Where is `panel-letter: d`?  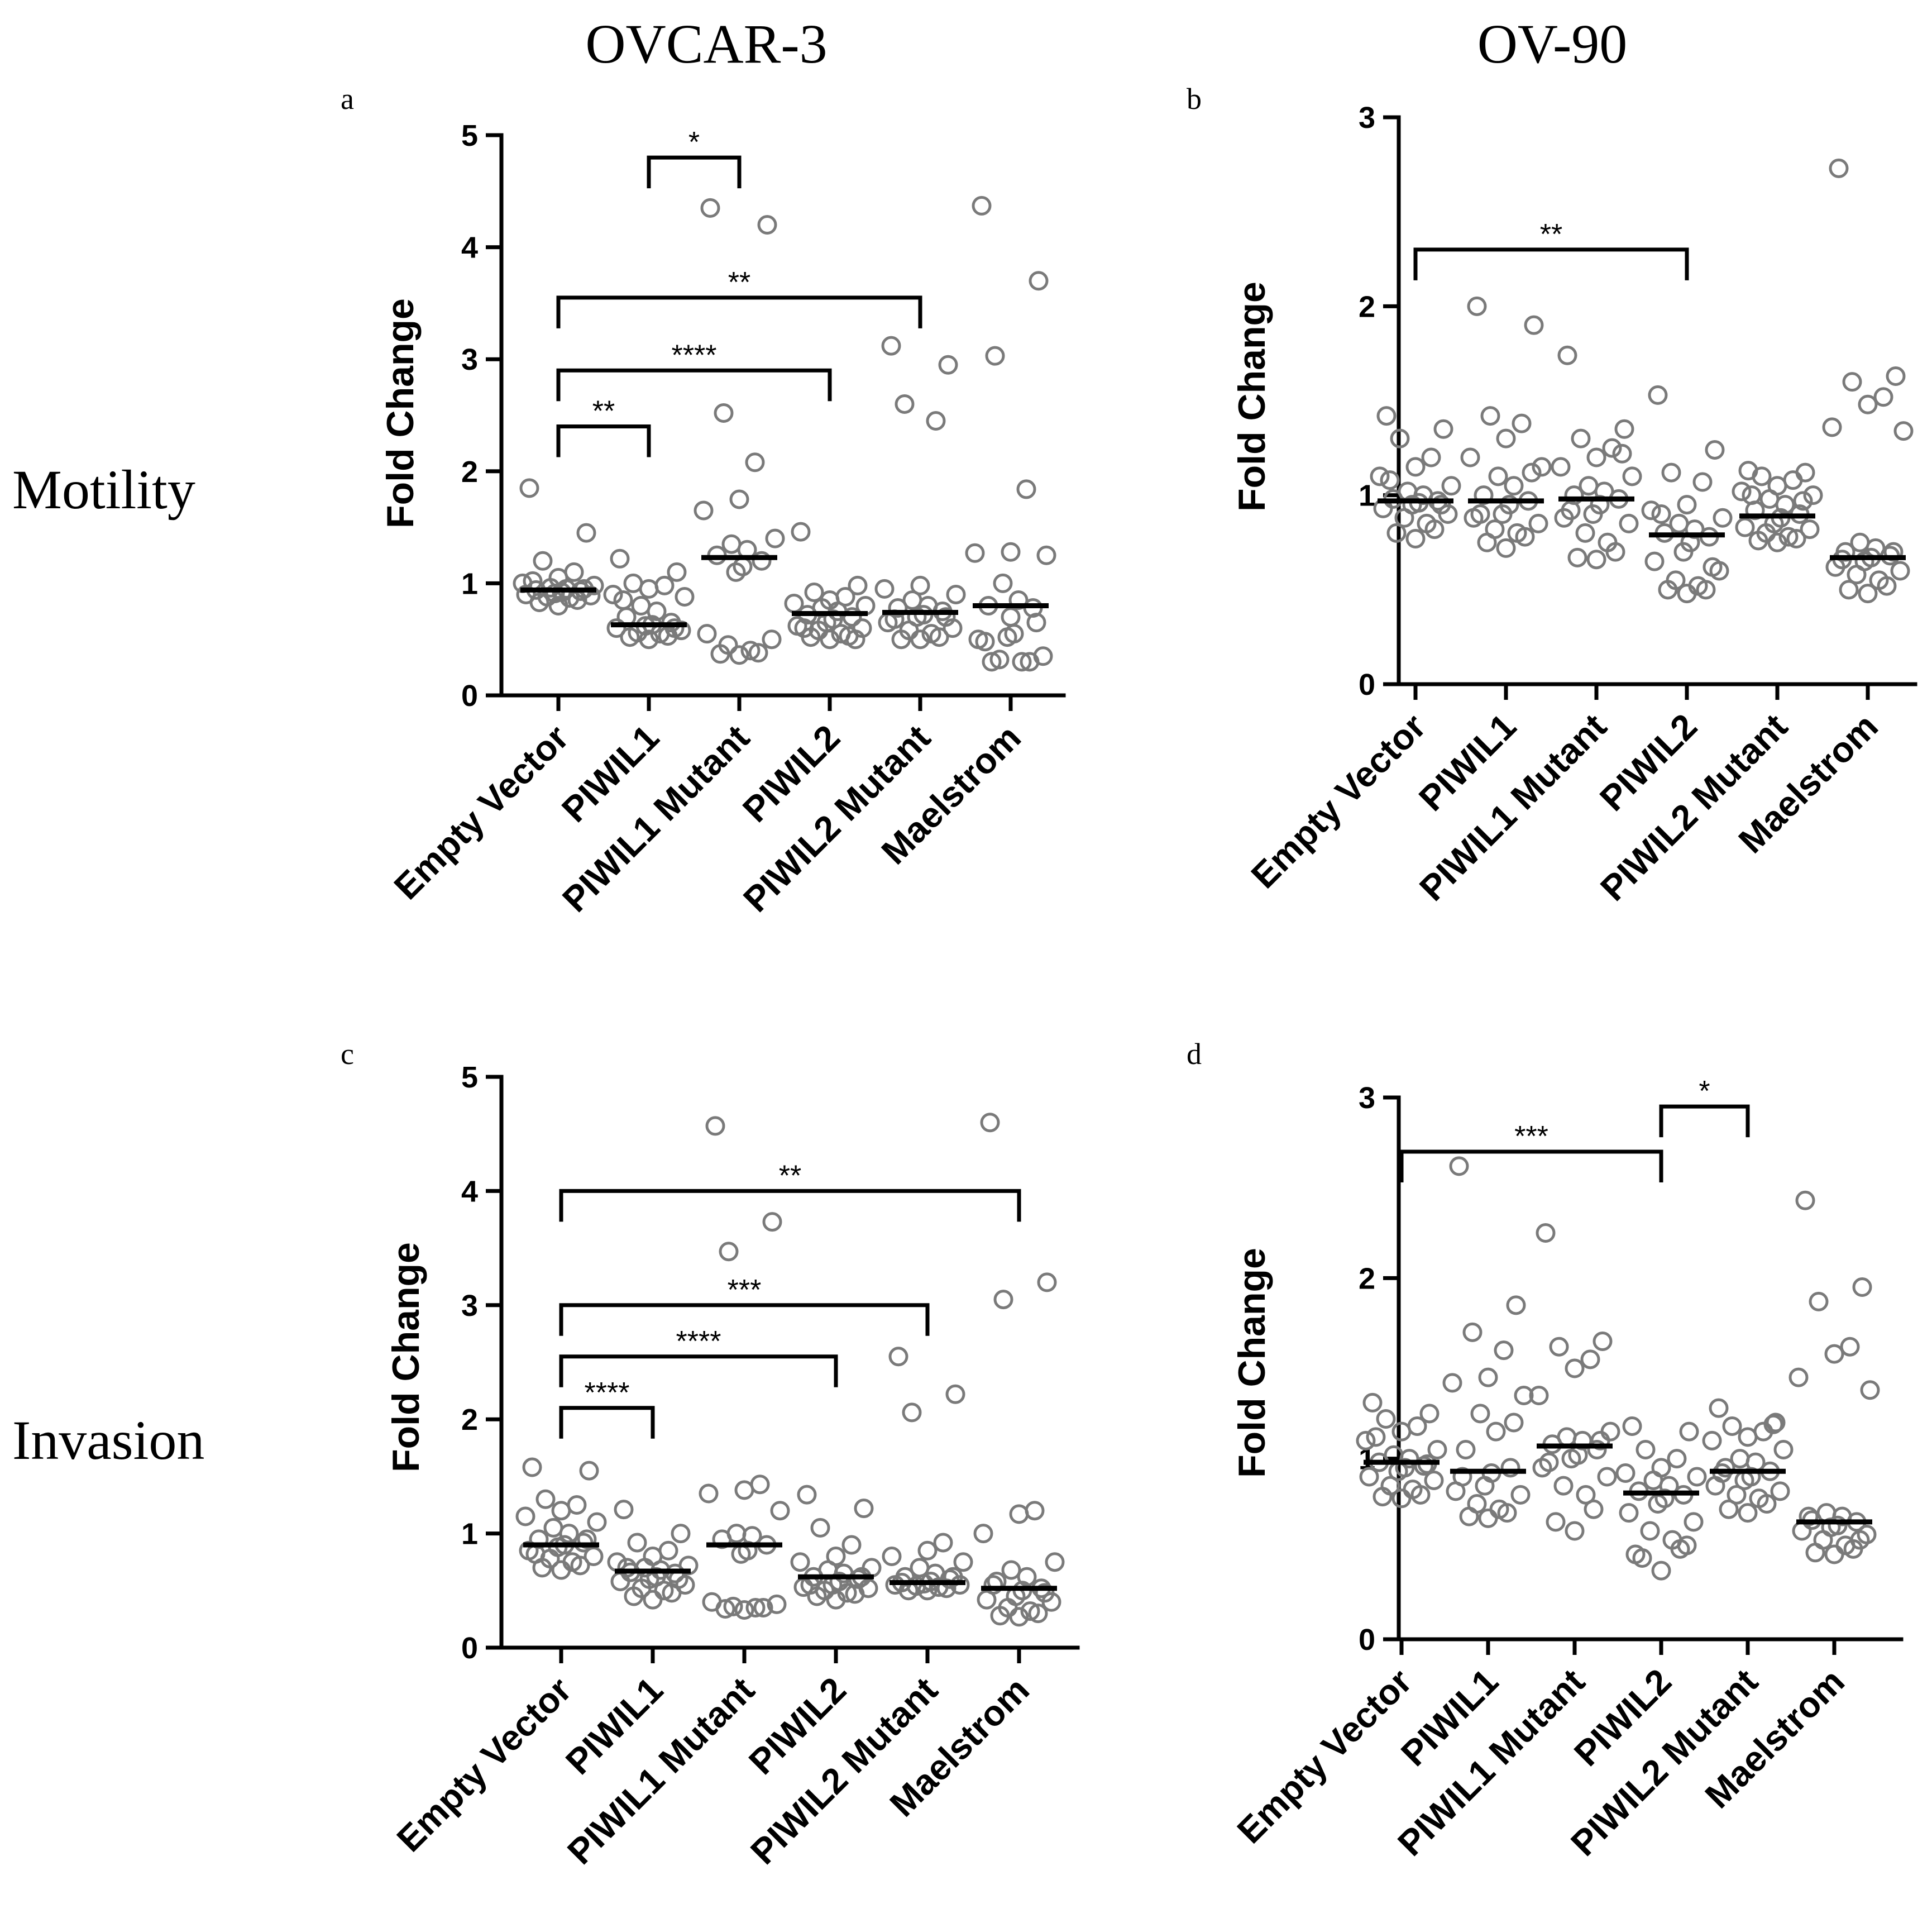 panel-letter: d is located at coordinates (1194, 1054).